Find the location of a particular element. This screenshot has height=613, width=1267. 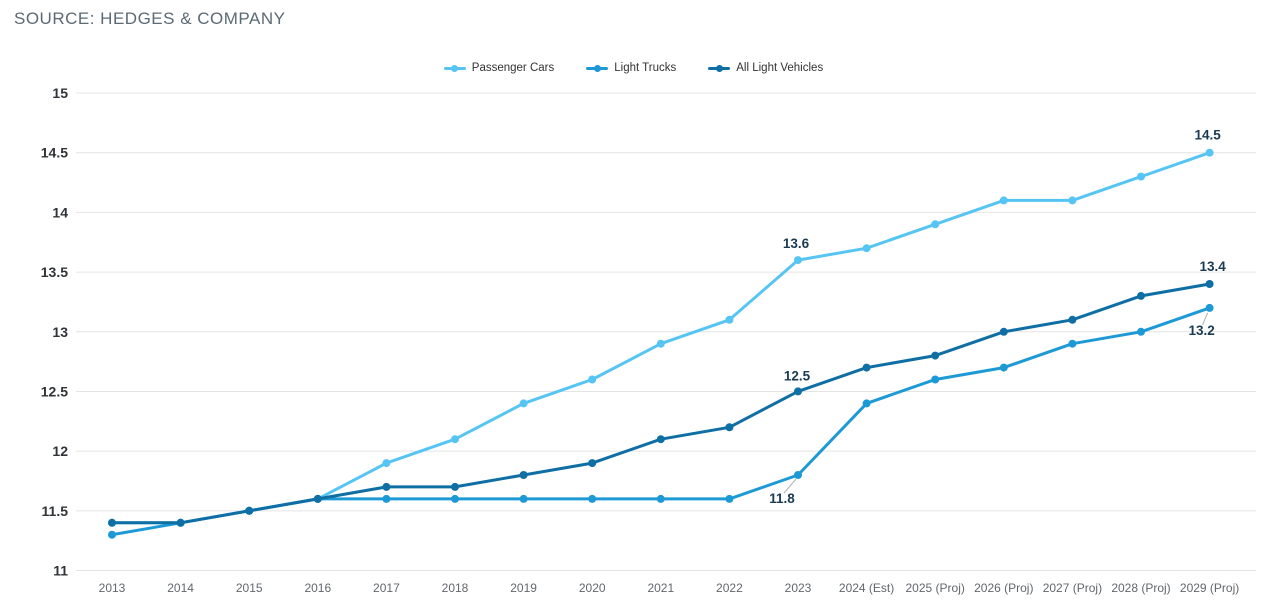

y-tick-label: 15 is located at coordinates (60, 93).